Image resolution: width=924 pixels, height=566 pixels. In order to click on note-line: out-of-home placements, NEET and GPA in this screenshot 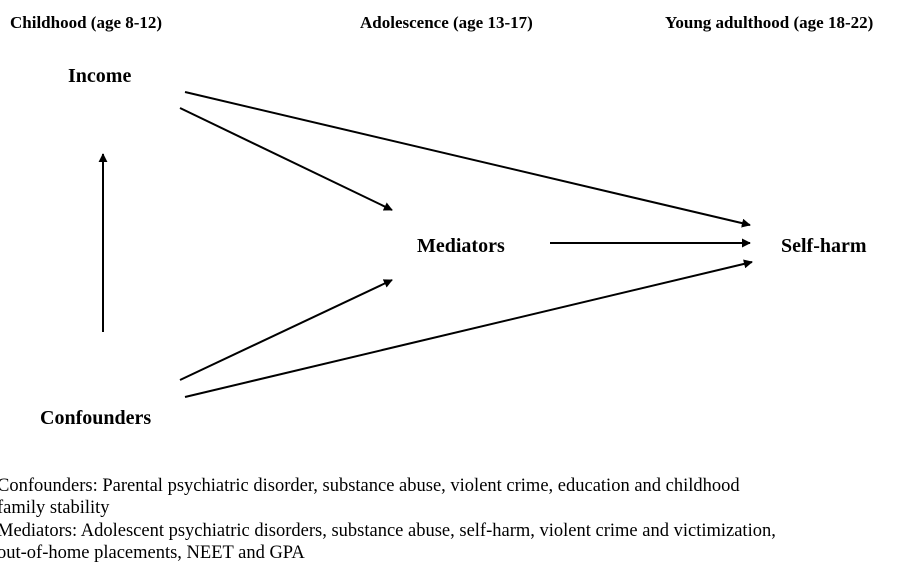, I will do `click(152, 553)`.